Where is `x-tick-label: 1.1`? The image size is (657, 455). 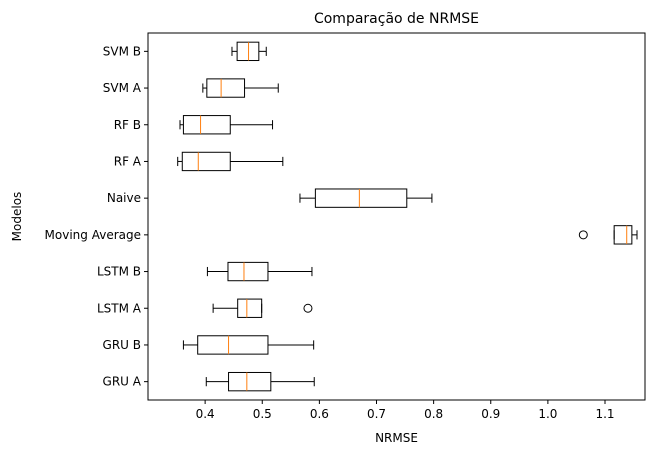 x-tick-label: 1.1 is located at coordinates (604, 414).